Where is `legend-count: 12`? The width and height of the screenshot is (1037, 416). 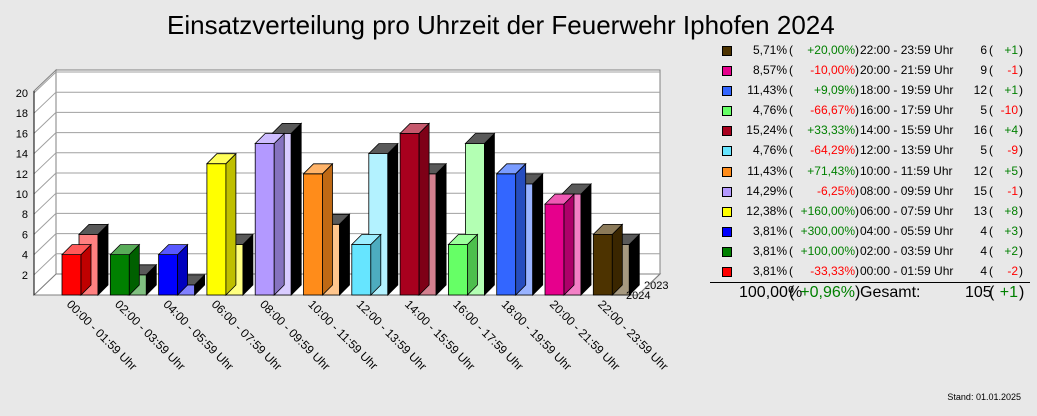 legend-count: 12 is located at coordinates (980, 90).